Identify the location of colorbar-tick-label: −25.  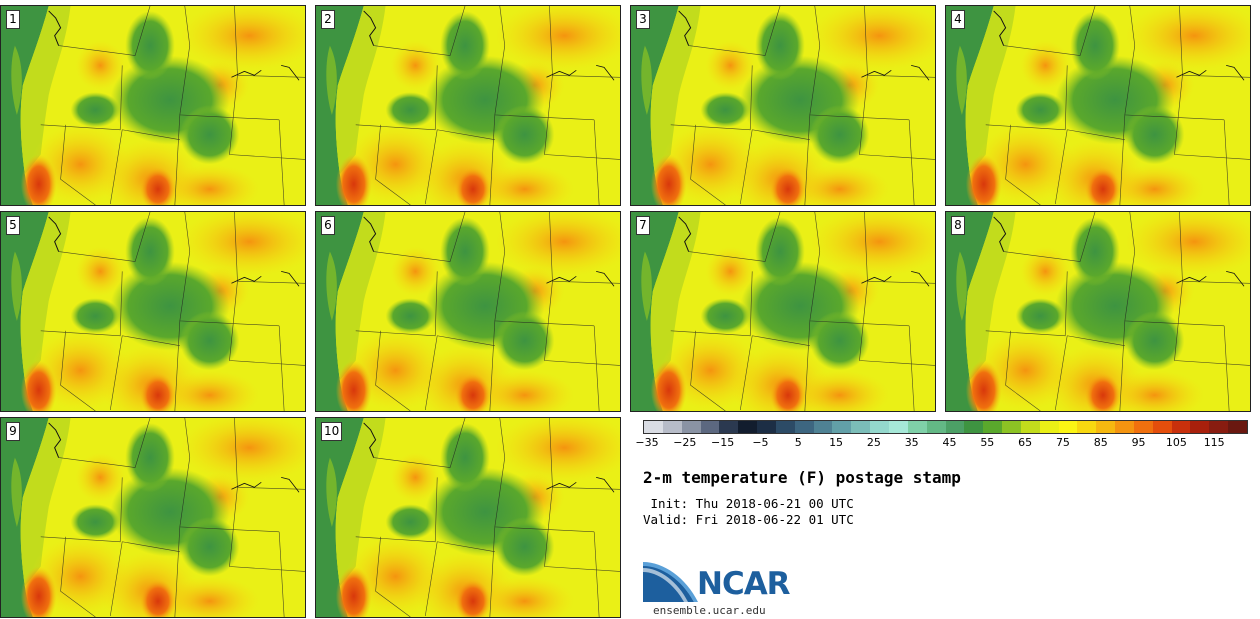
(685, 442).